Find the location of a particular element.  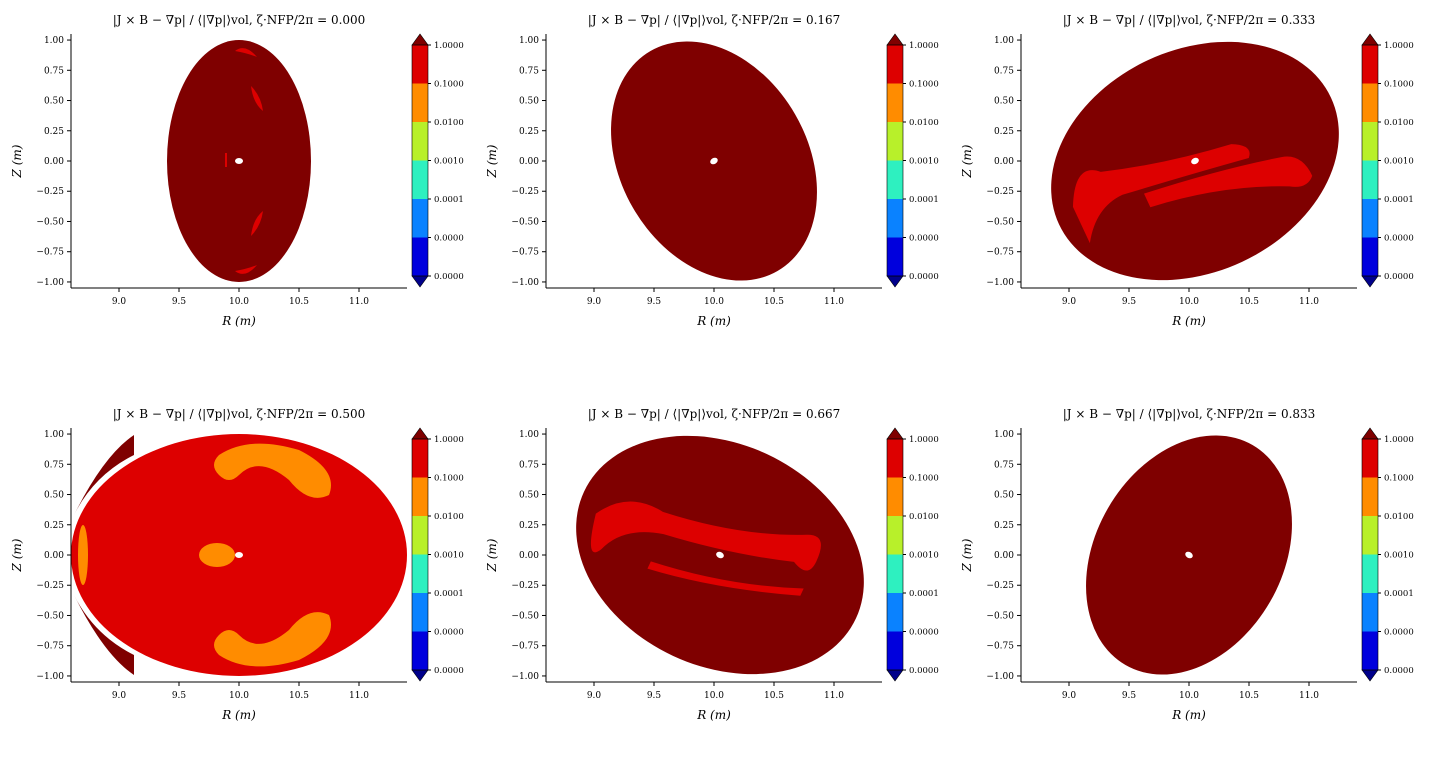

x-axis-label: R (m) is located at coordinates (713, 321).